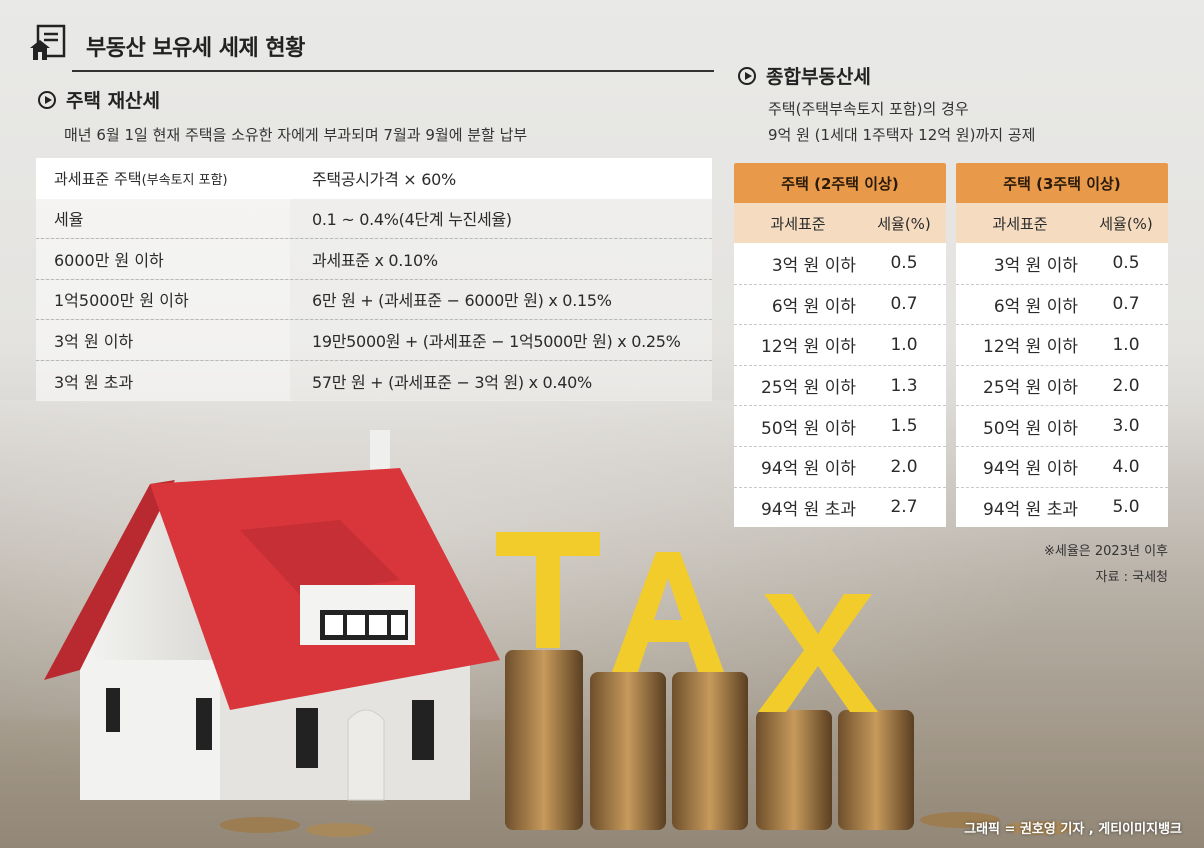 This screenshot has width=1204, height=848. What do you see at coordinates (808, 347) in the screenshot?
I see `base-cell: 12억 원 이하` at bounding box center [808, 347].